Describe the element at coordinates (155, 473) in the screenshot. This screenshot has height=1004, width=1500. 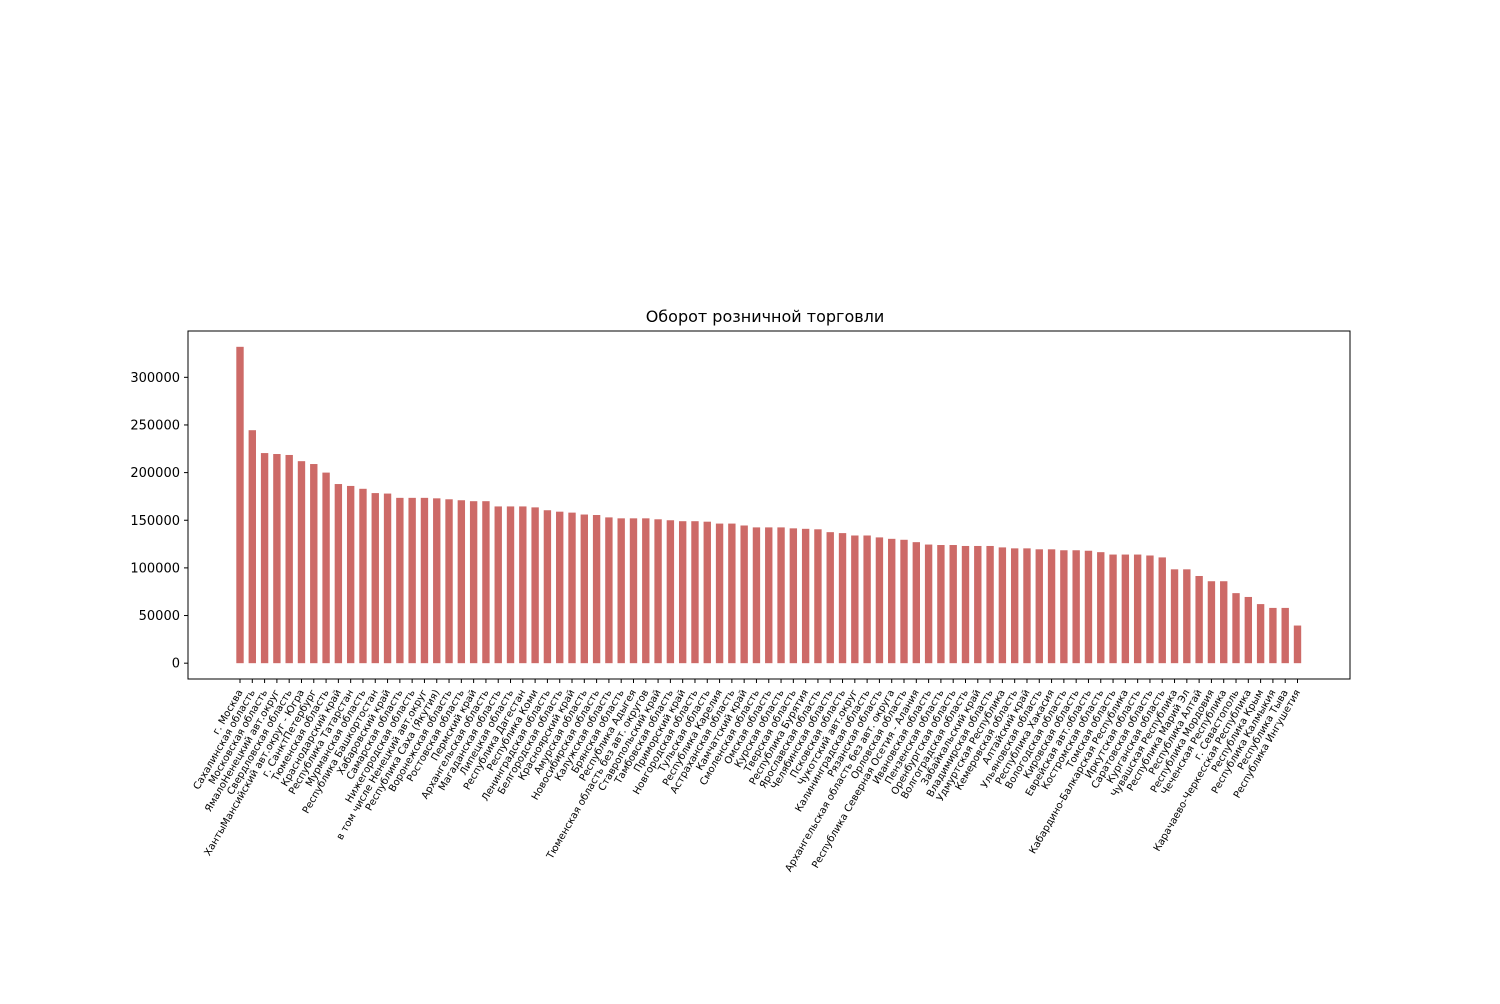
I see `y-tick-label: 200000` at that location.